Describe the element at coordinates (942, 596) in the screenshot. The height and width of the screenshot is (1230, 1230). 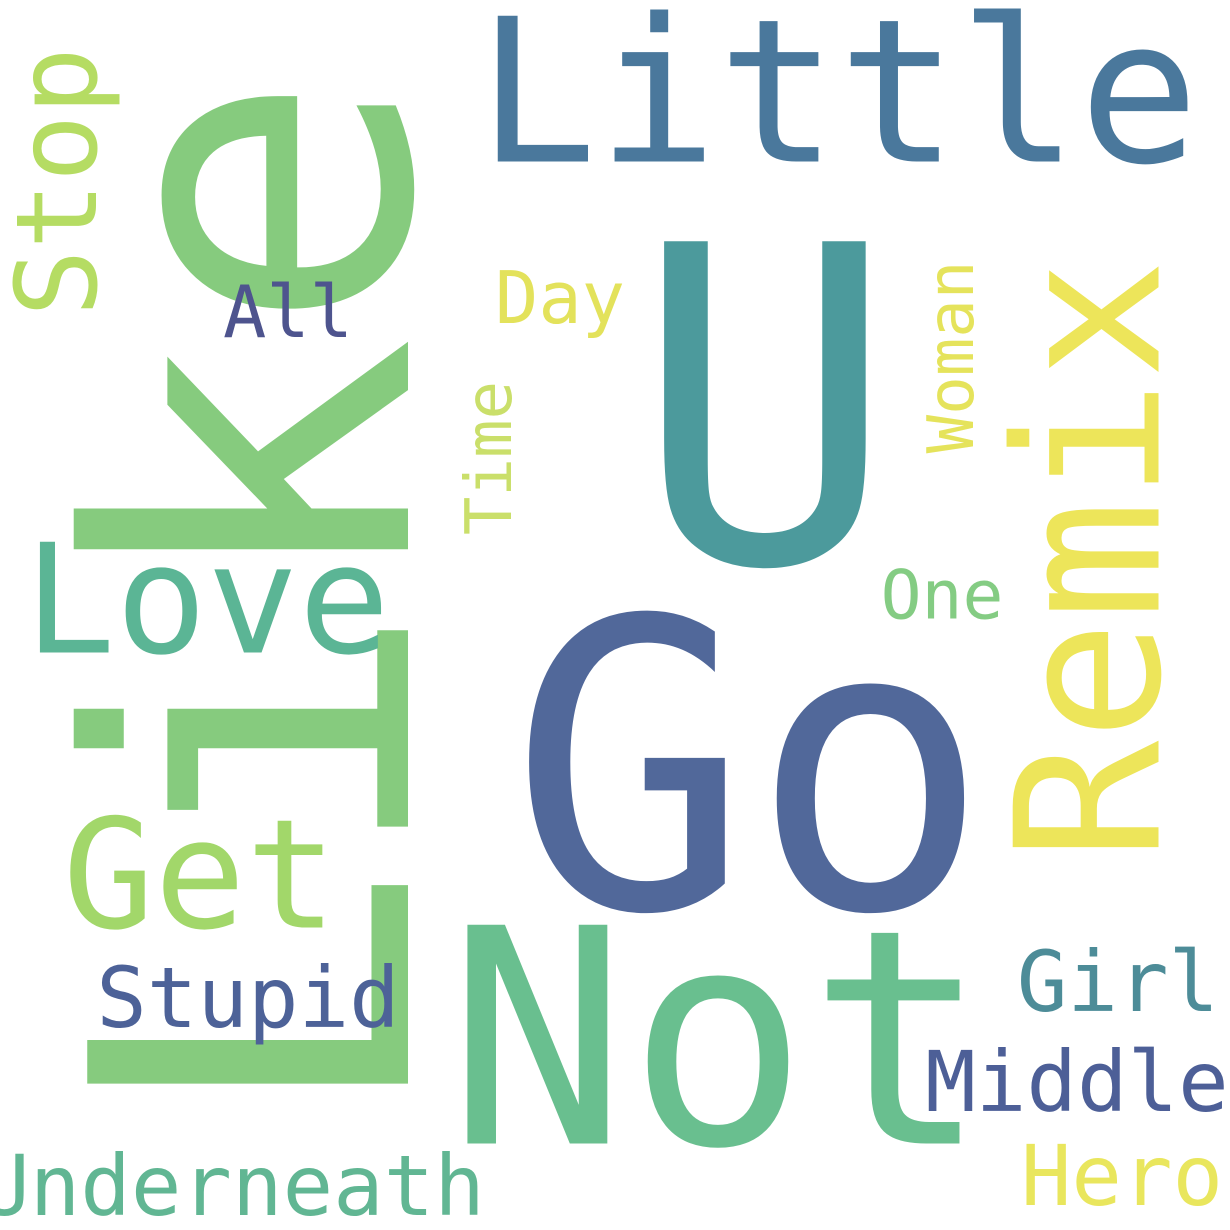
I see `word-one: One` at that location.